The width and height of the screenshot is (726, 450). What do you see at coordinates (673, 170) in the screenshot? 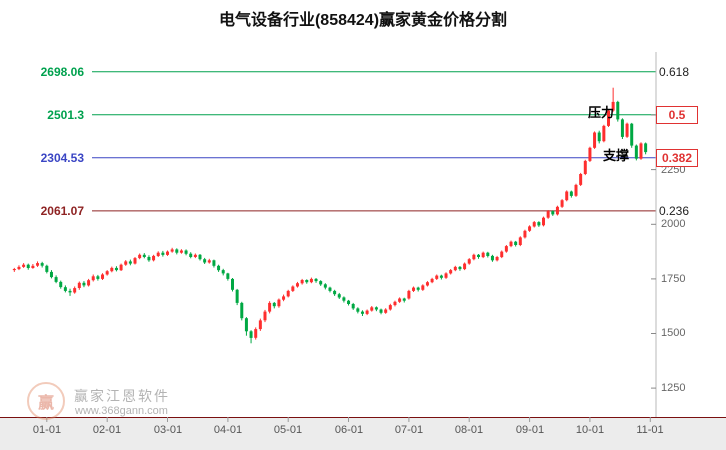
I see `y-axis-tick: 2250` at bounding box center [673, 170].